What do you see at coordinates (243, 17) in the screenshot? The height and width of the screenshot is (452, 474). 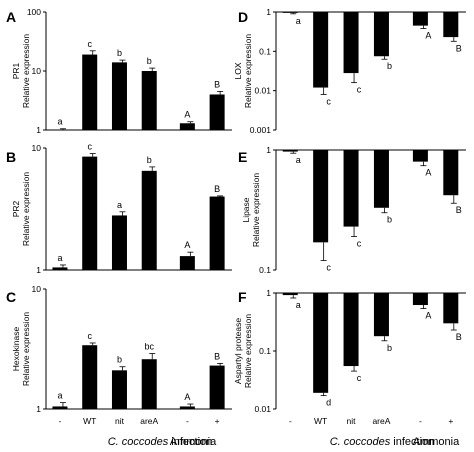 I see `panel-letter-d: D` at bounding box center [243, 17].